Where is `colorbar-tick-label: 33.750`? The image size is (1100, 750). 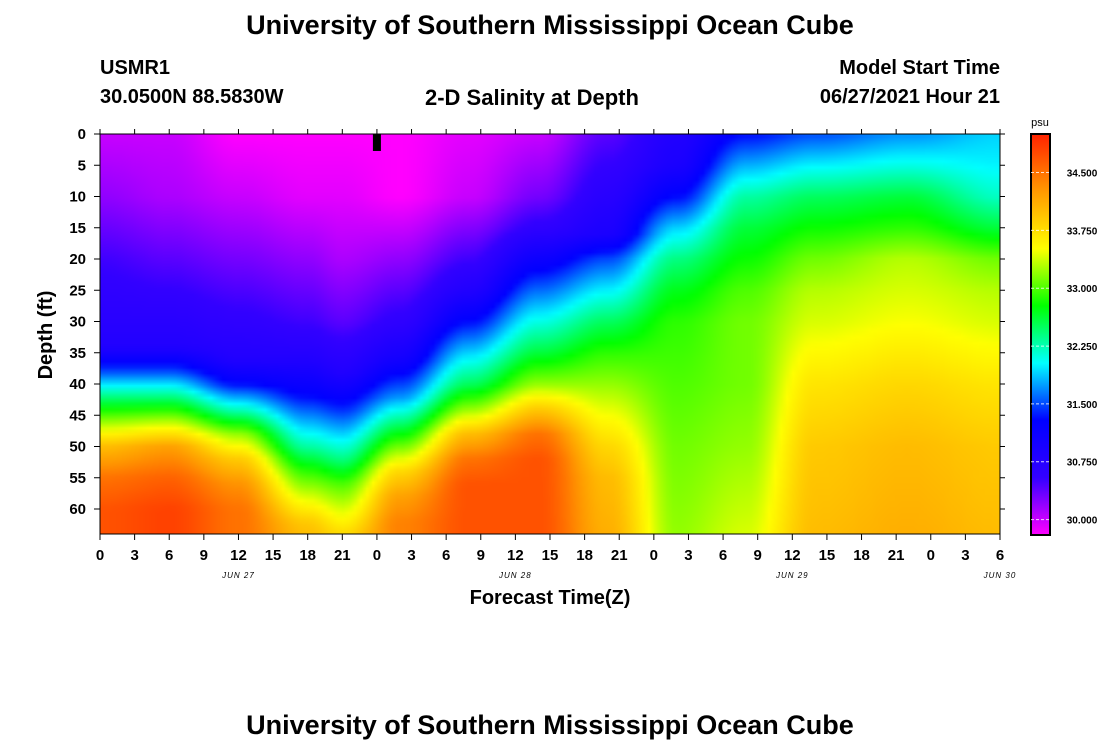 colorbar-tick-label: 33.750 is located at coordinates (1082, 231).